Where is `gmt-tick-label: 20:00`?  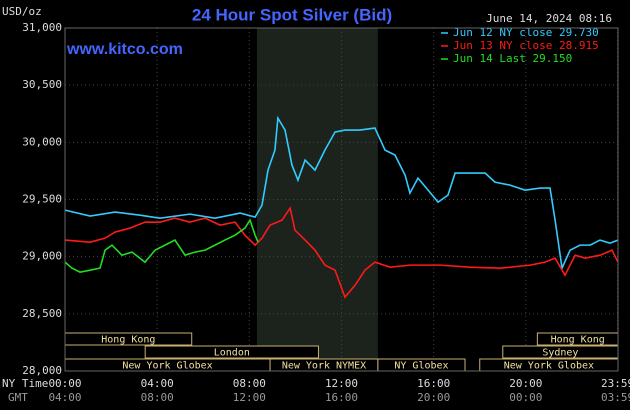 gmt-tick-label: 20:00 is located at coordinates (433, 397).